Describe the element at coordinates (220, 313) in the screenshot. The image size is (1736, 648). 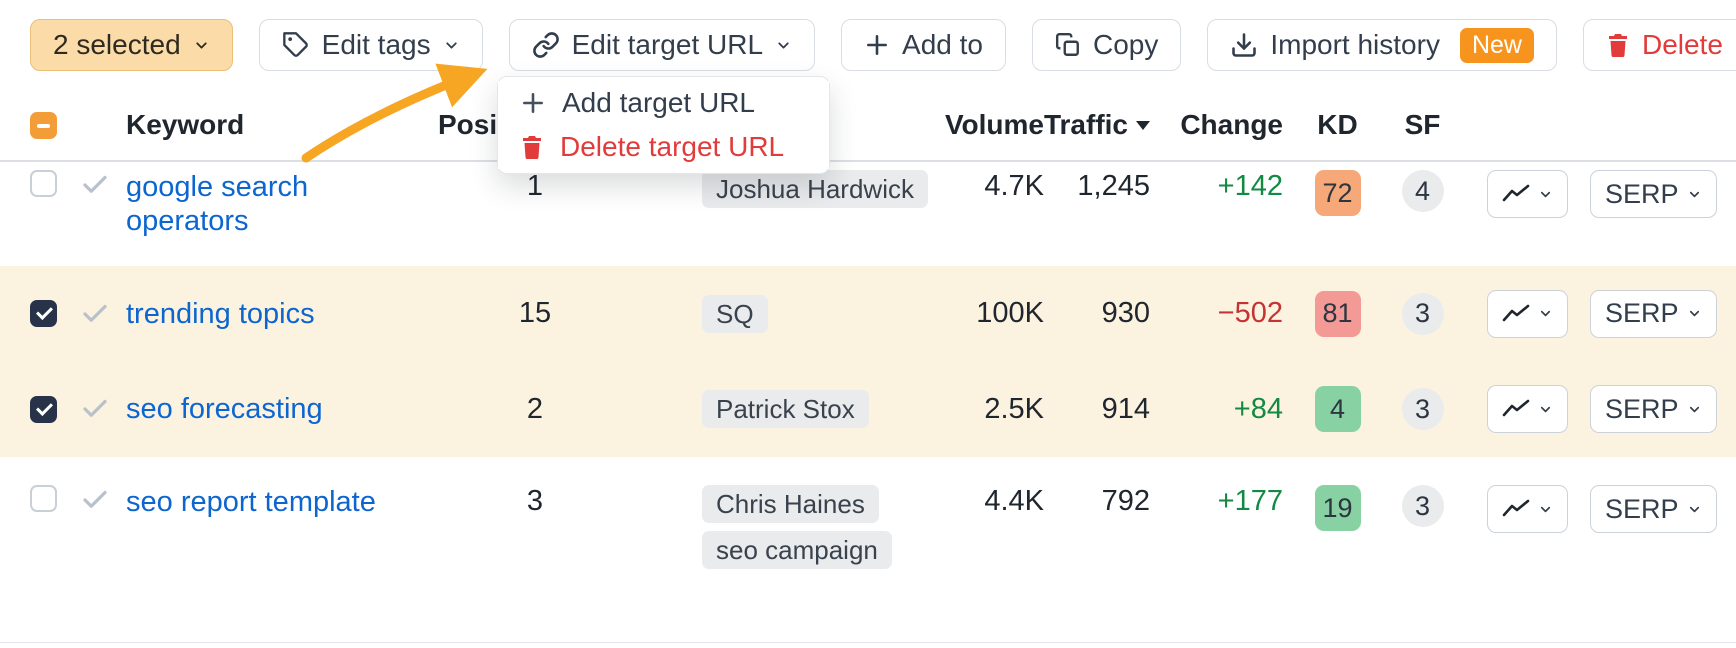
I see `keyword-link: trending topics` at that location.